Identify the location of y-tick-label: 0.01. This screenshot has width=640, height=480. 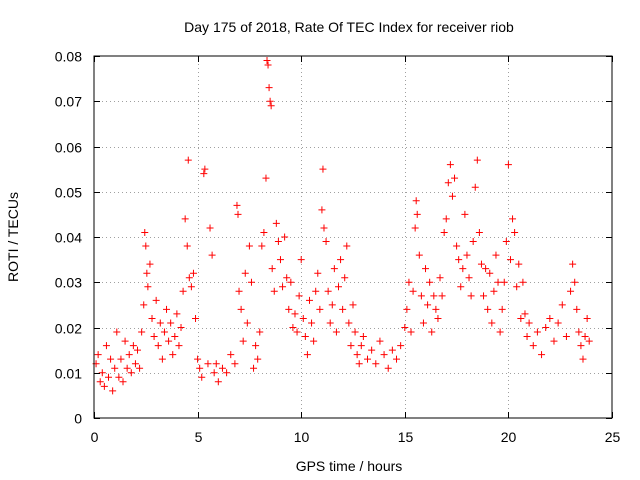
(68, 374).